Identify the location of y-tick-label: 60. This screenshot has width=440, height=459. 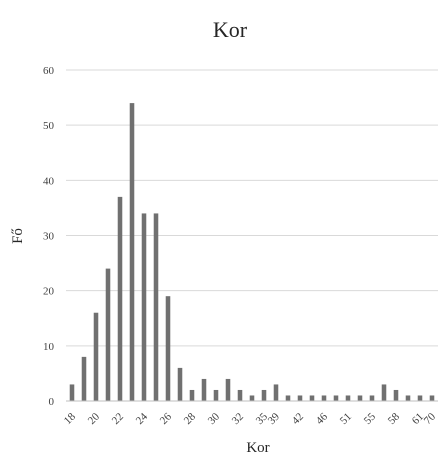
(49, 71).